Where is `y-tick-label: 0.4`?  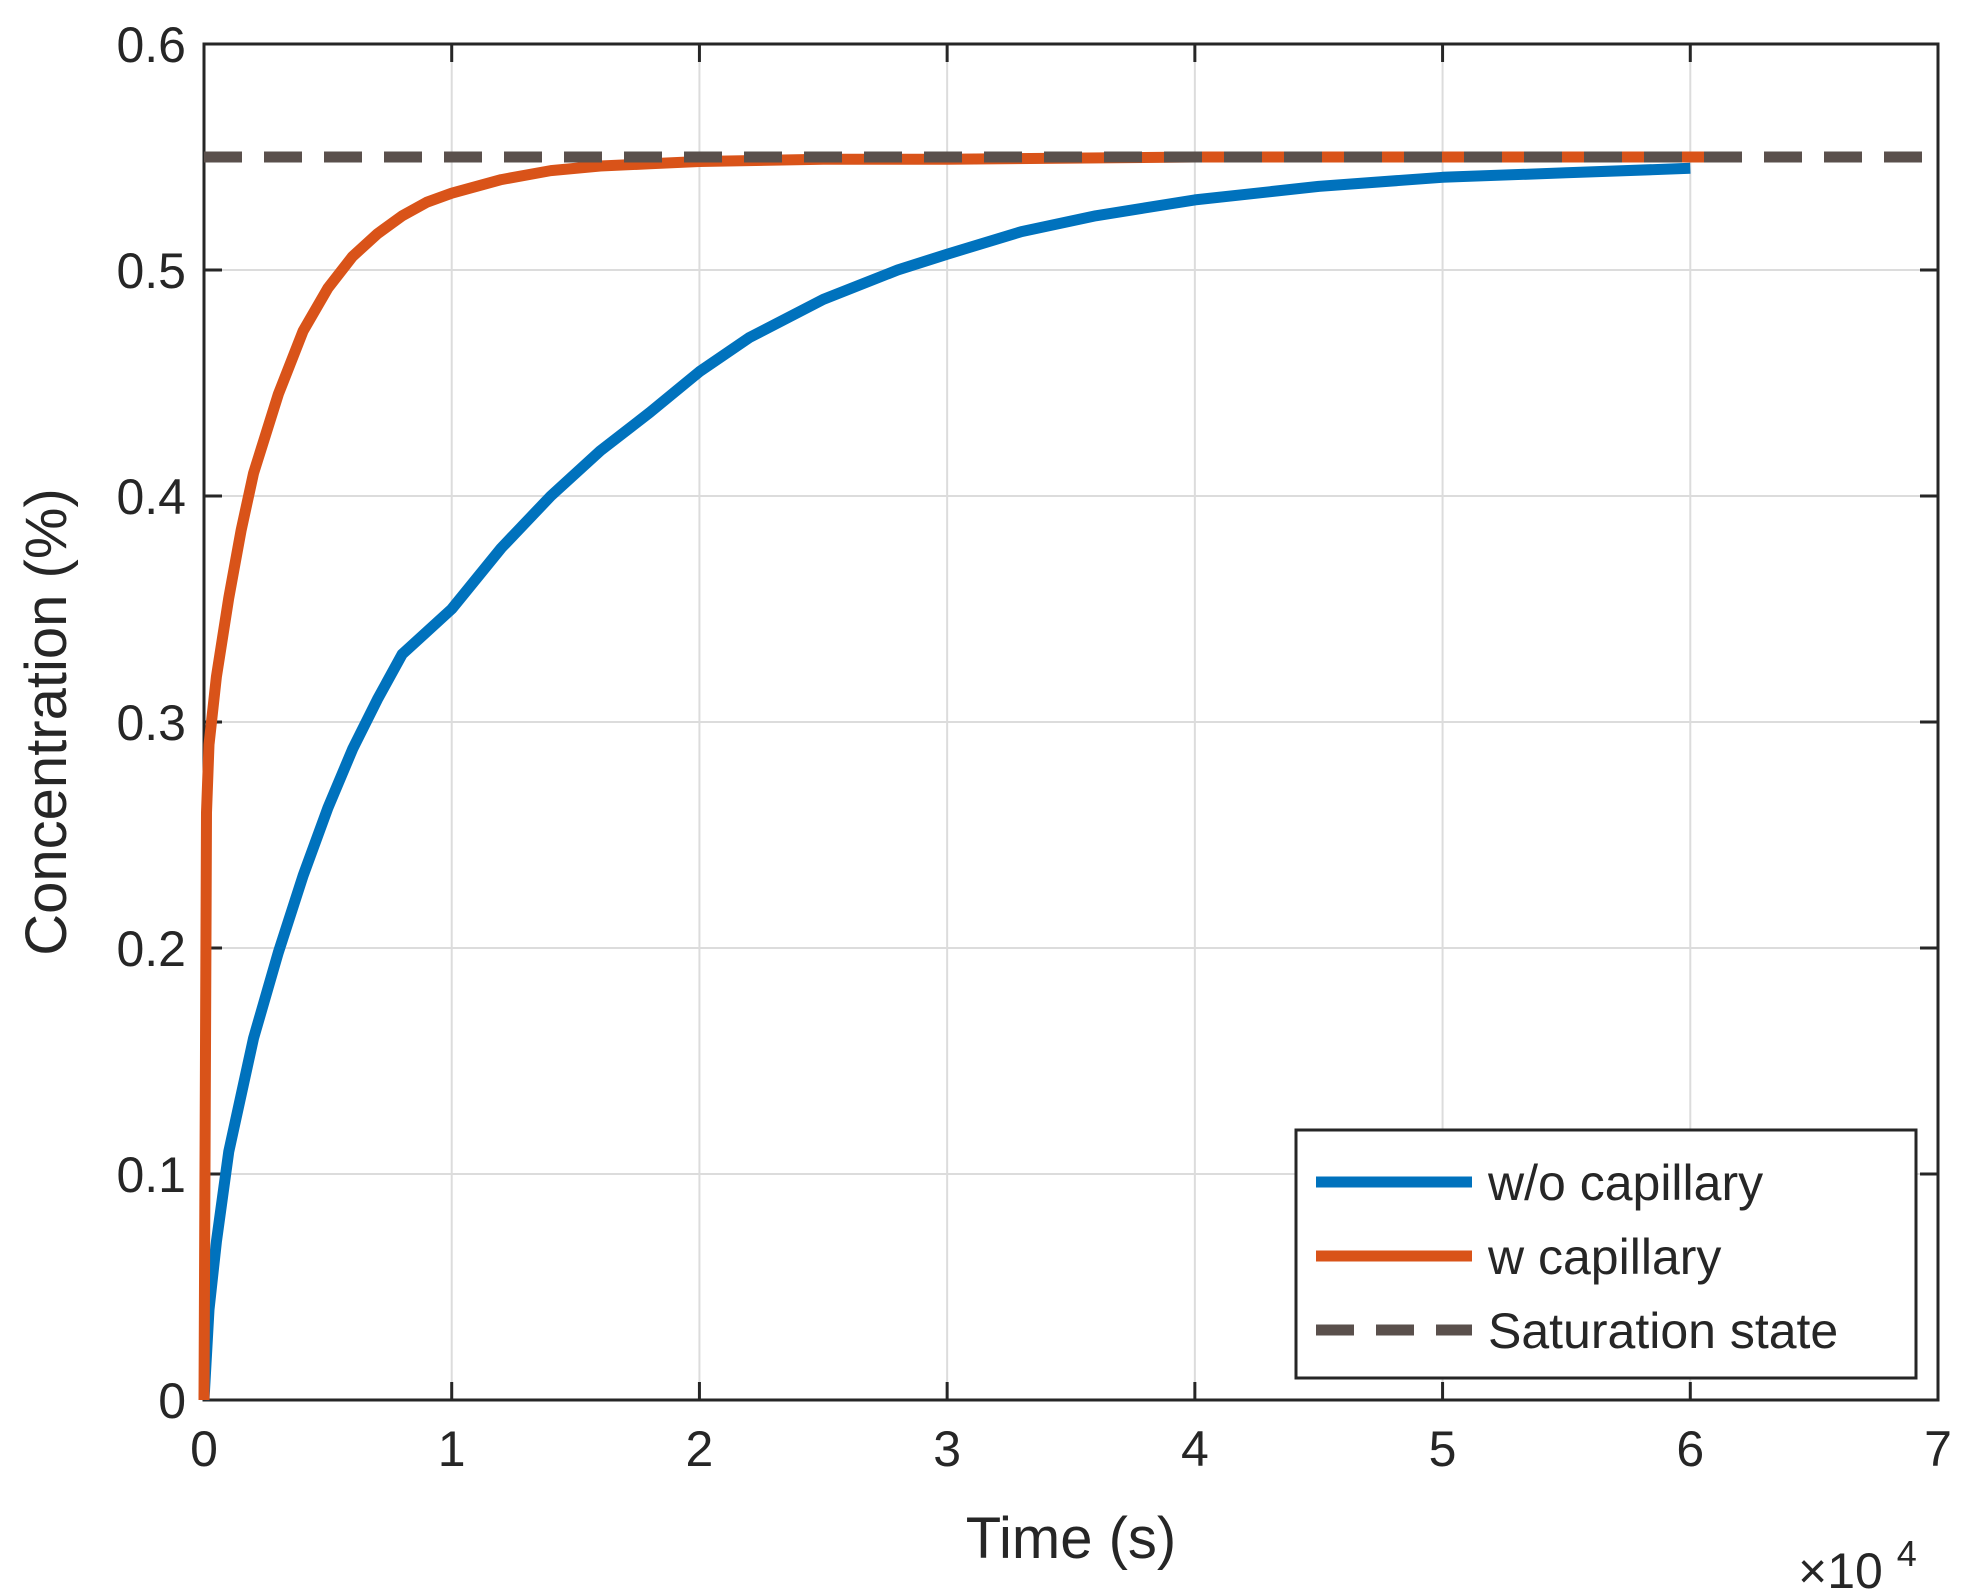
y-tick-label: 0.4 is located at coordinates (151, 497).